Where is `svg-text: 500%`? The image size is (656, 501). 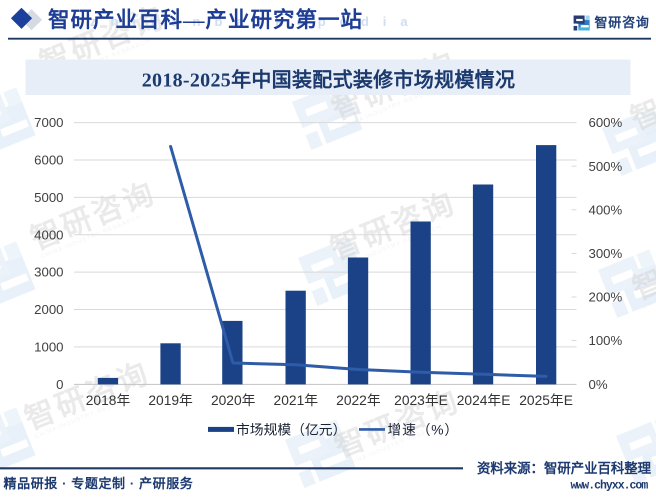
svg-text: 500% is located at coordinates (606, 166).